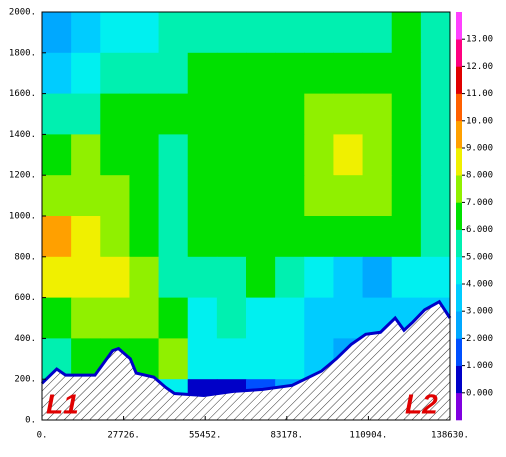 The width and height of the screenshot is (506, 457). I want to click on x-tick-label: 110904., so click(368, 436).